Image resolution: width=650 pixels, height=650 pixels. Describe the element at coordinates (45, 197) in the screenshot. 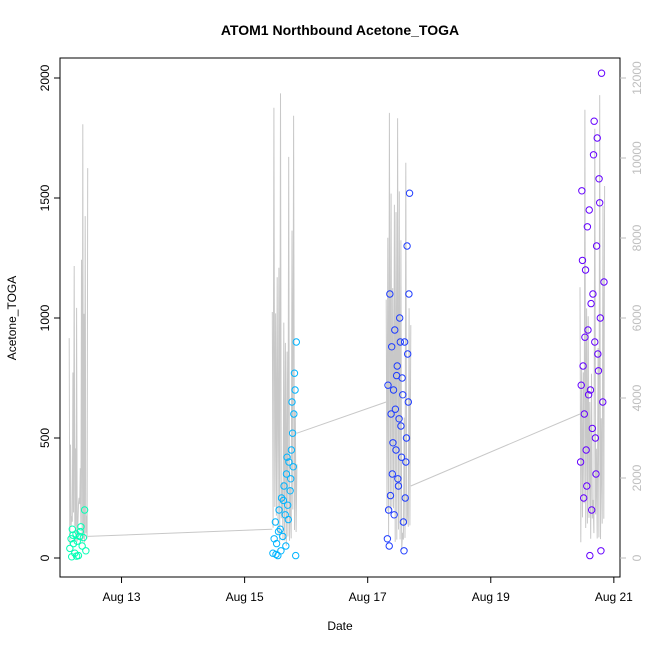

I see `y-tick-label: 1500` at that location.